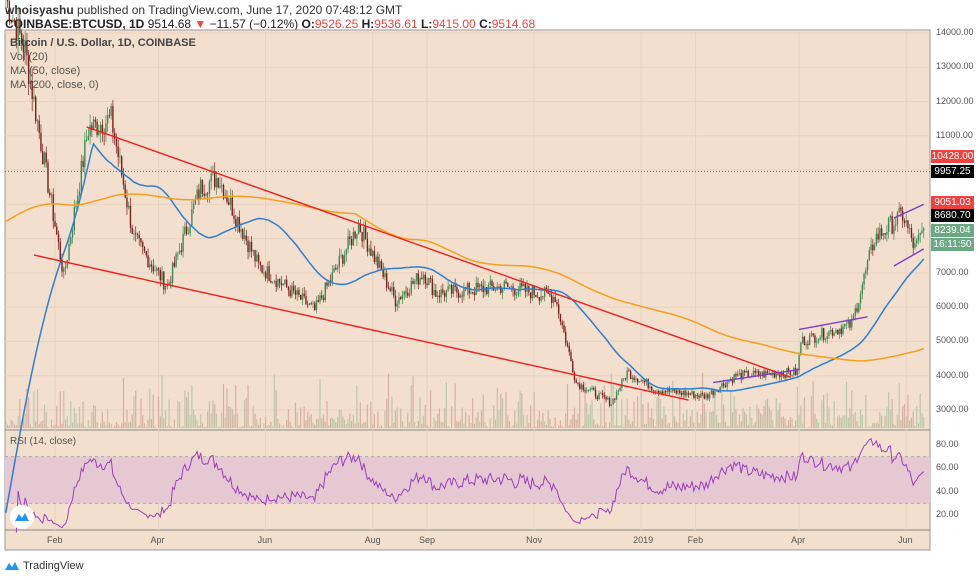 The width and height of the screenshot is (980, 580). What do you see at coordinates (905, 540) in the screenshot?
I see `time-axis-label: Jun` at bounding box center [905, 540].